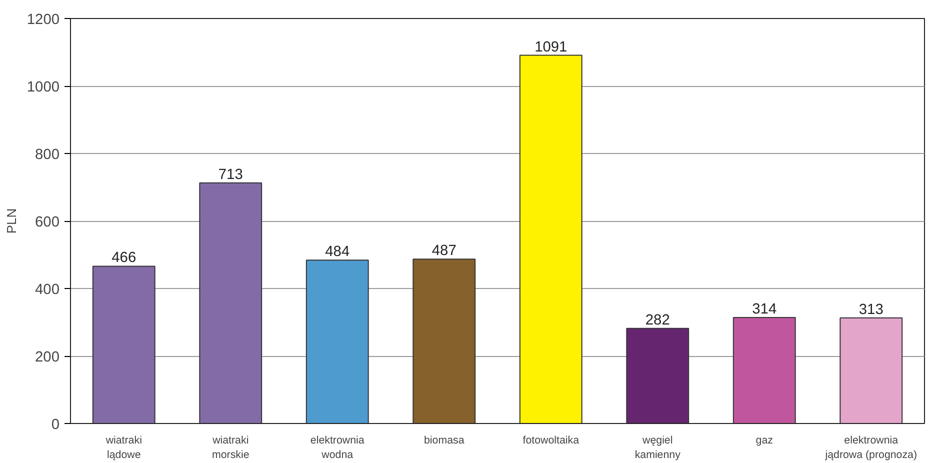  What do you see at coordinates (55, 425) in the screenshot?
I see `y-tick-label: 0` at bounding box center [55, 425].